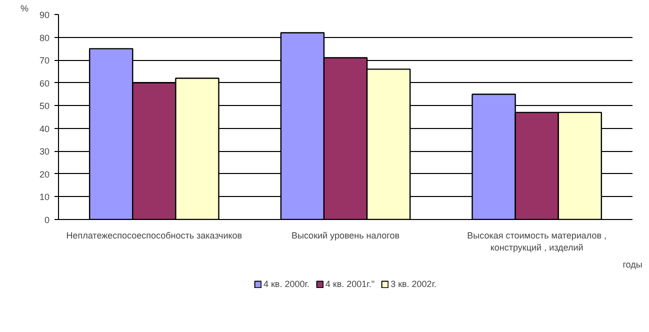 Image resolution: width=649 pixels, height=332 pixels. What do you see at coordinates (44, 106) in the screenshot?
I see `y-tick-label: 50` at bounding box center [44, 106].